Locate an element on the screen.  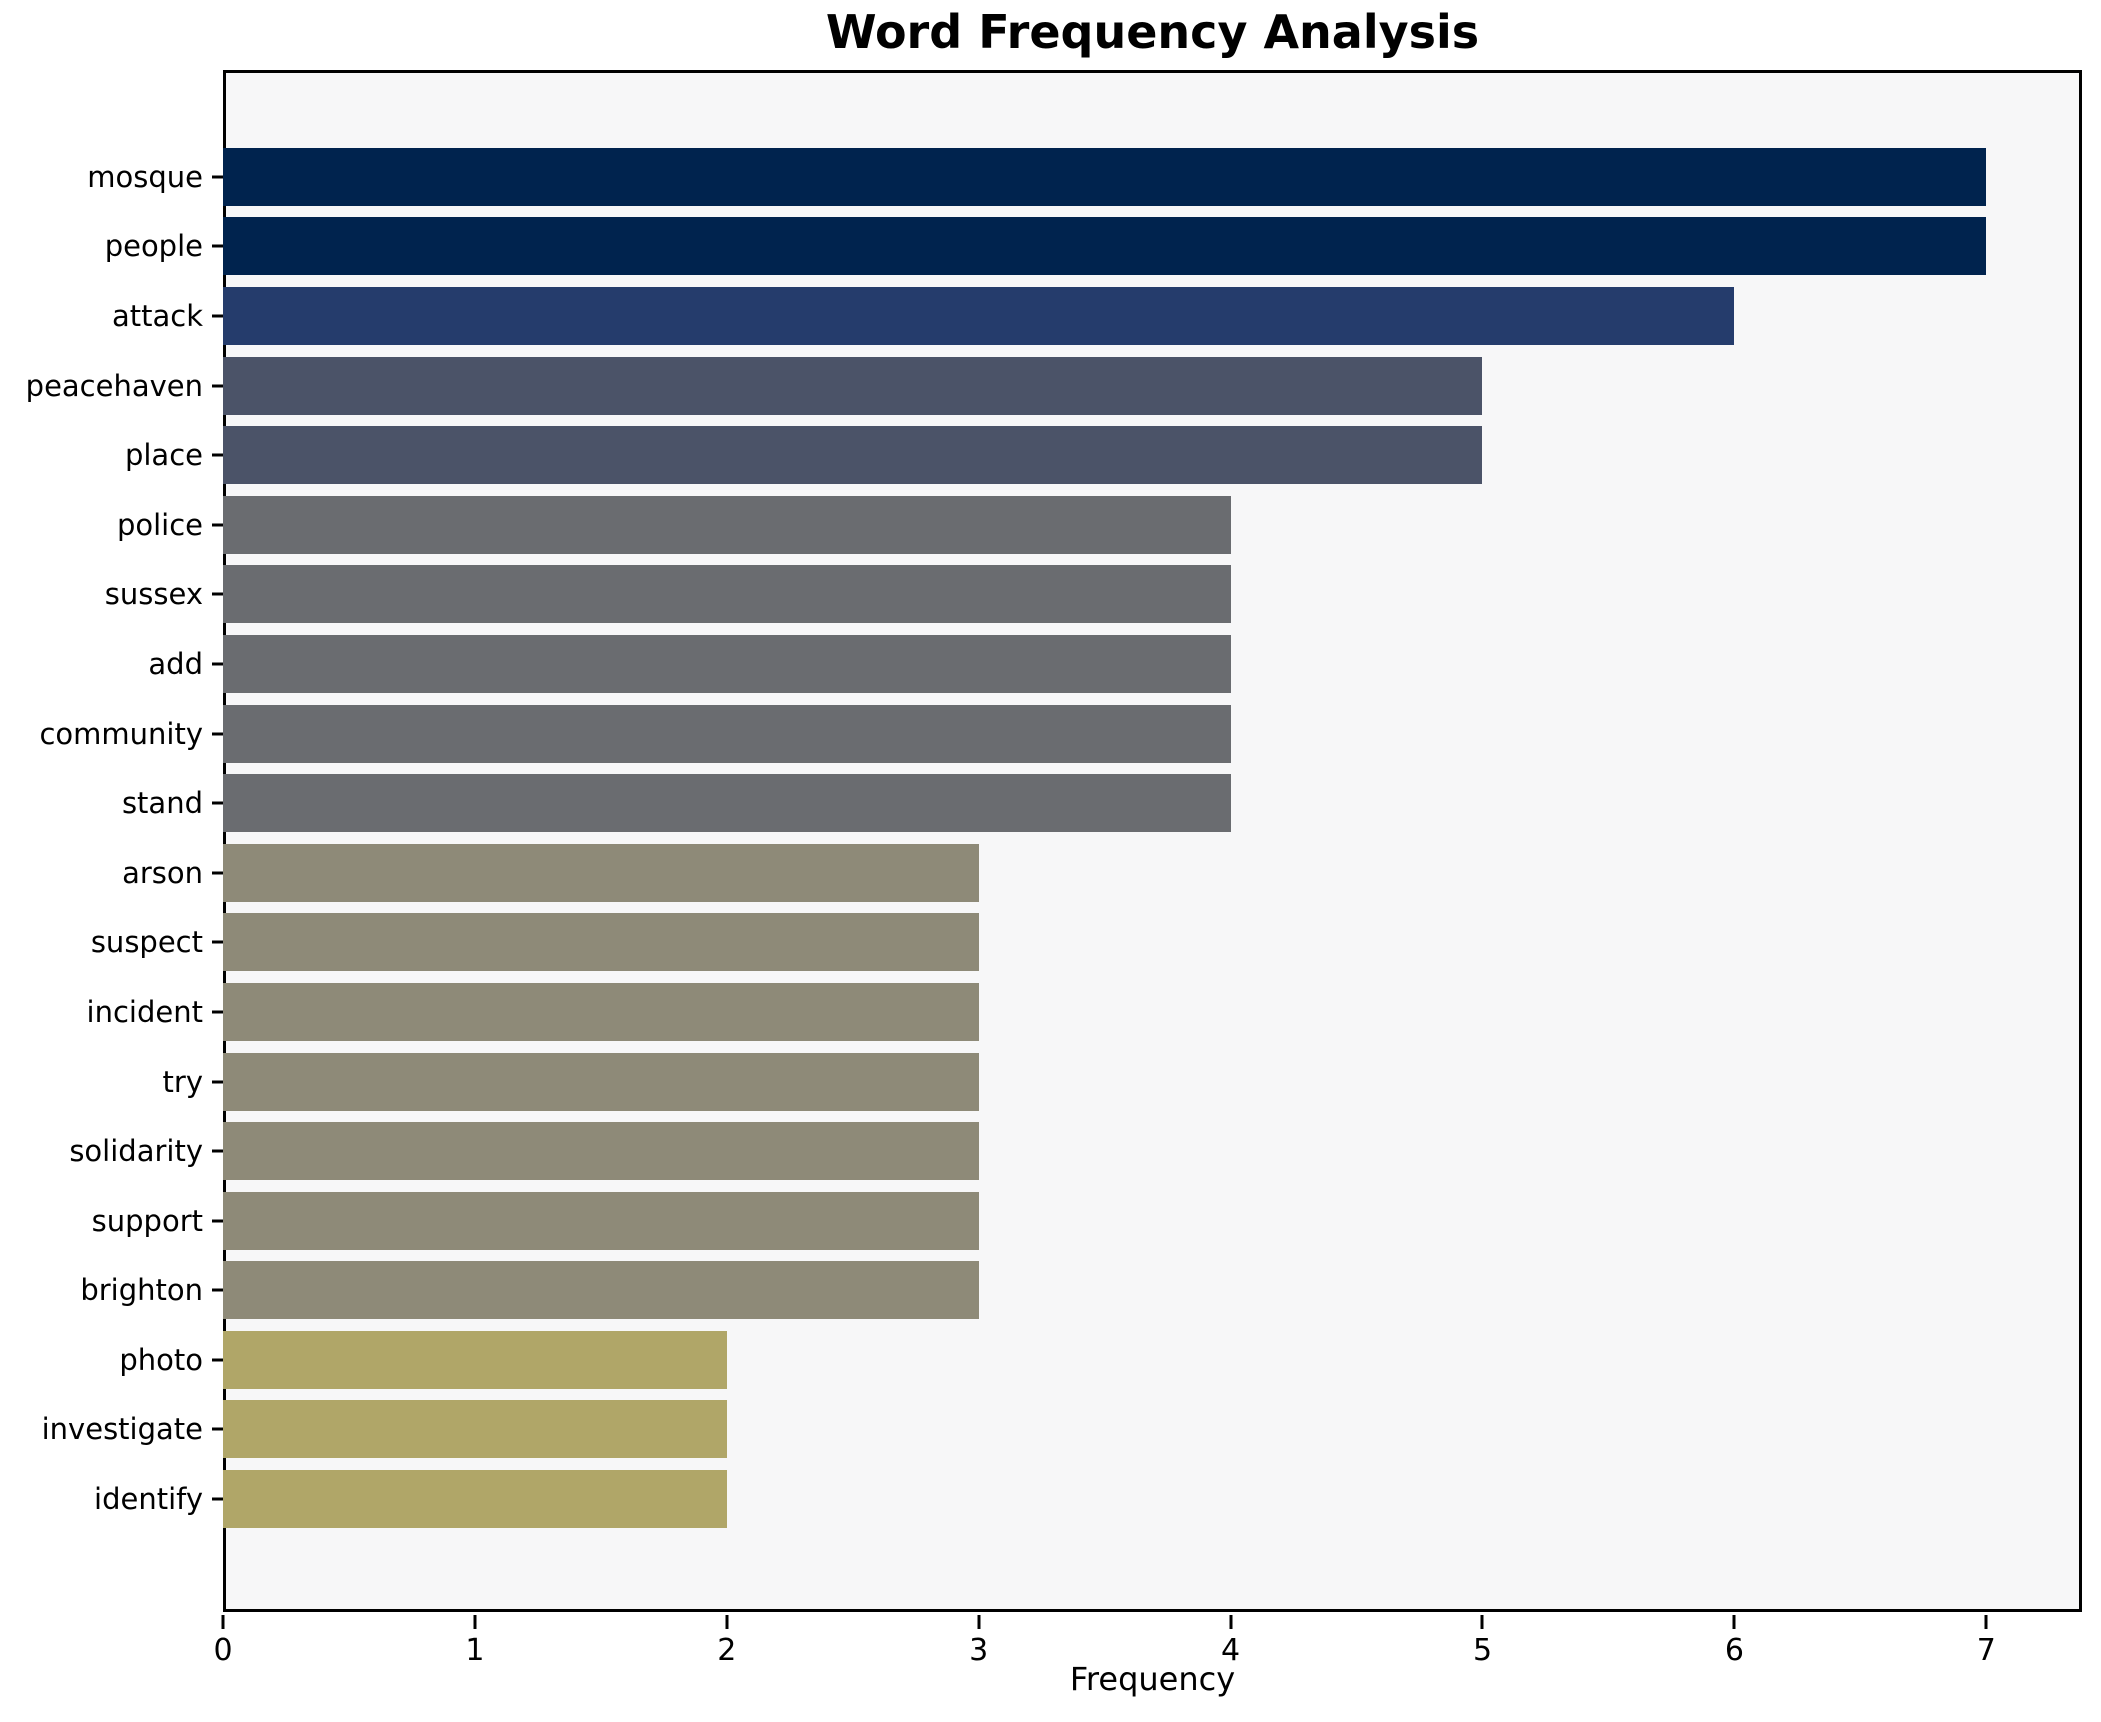
bar-row: suspect is located at coordinates (1086, 943).